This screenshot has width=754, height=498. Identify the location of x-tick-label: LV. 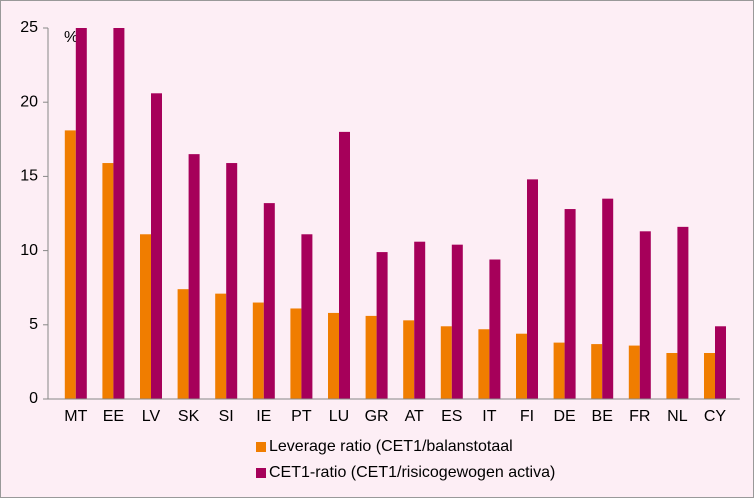
(151, 416).